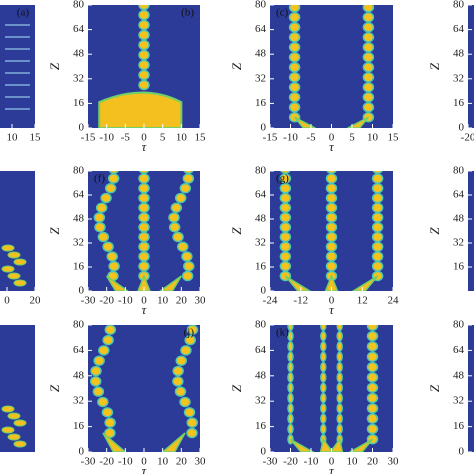 The width and height of the screenshot is (474, 474). Describe the element at coordinates (358, 122) in the screenshot. I see `soliton-fan` at that location.